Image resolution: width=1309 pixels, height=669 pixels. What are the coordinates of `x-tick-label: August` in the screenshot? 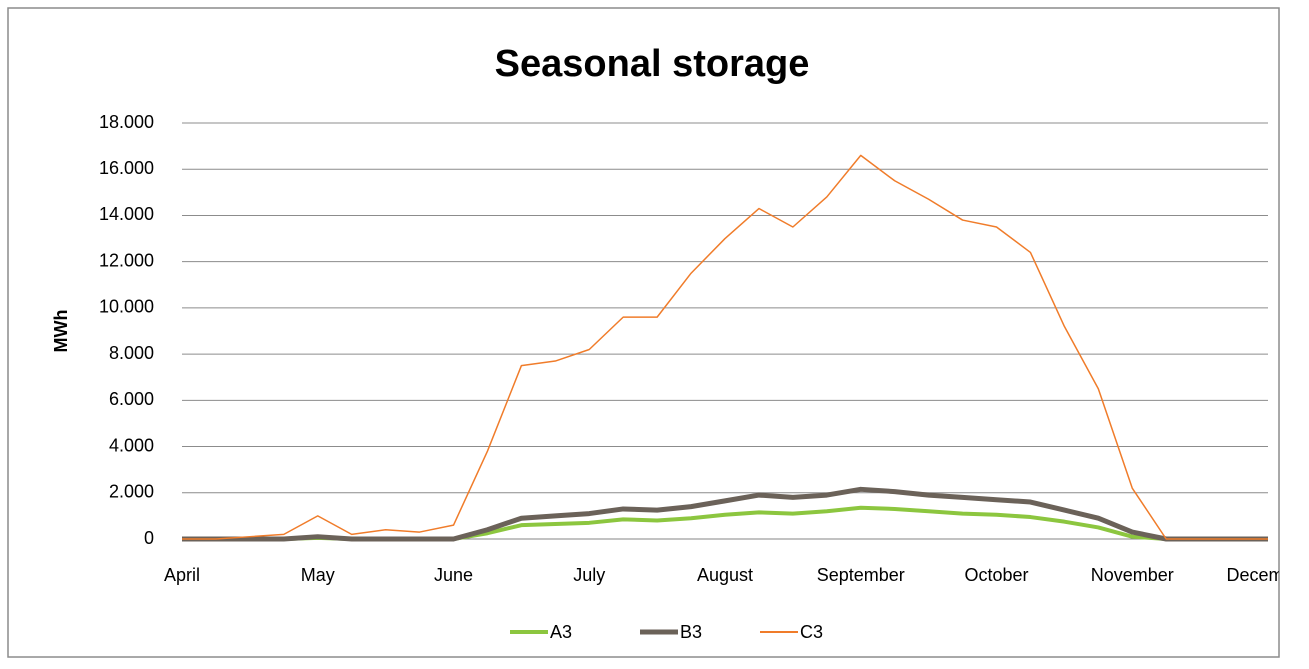 It's located at (725, 575).